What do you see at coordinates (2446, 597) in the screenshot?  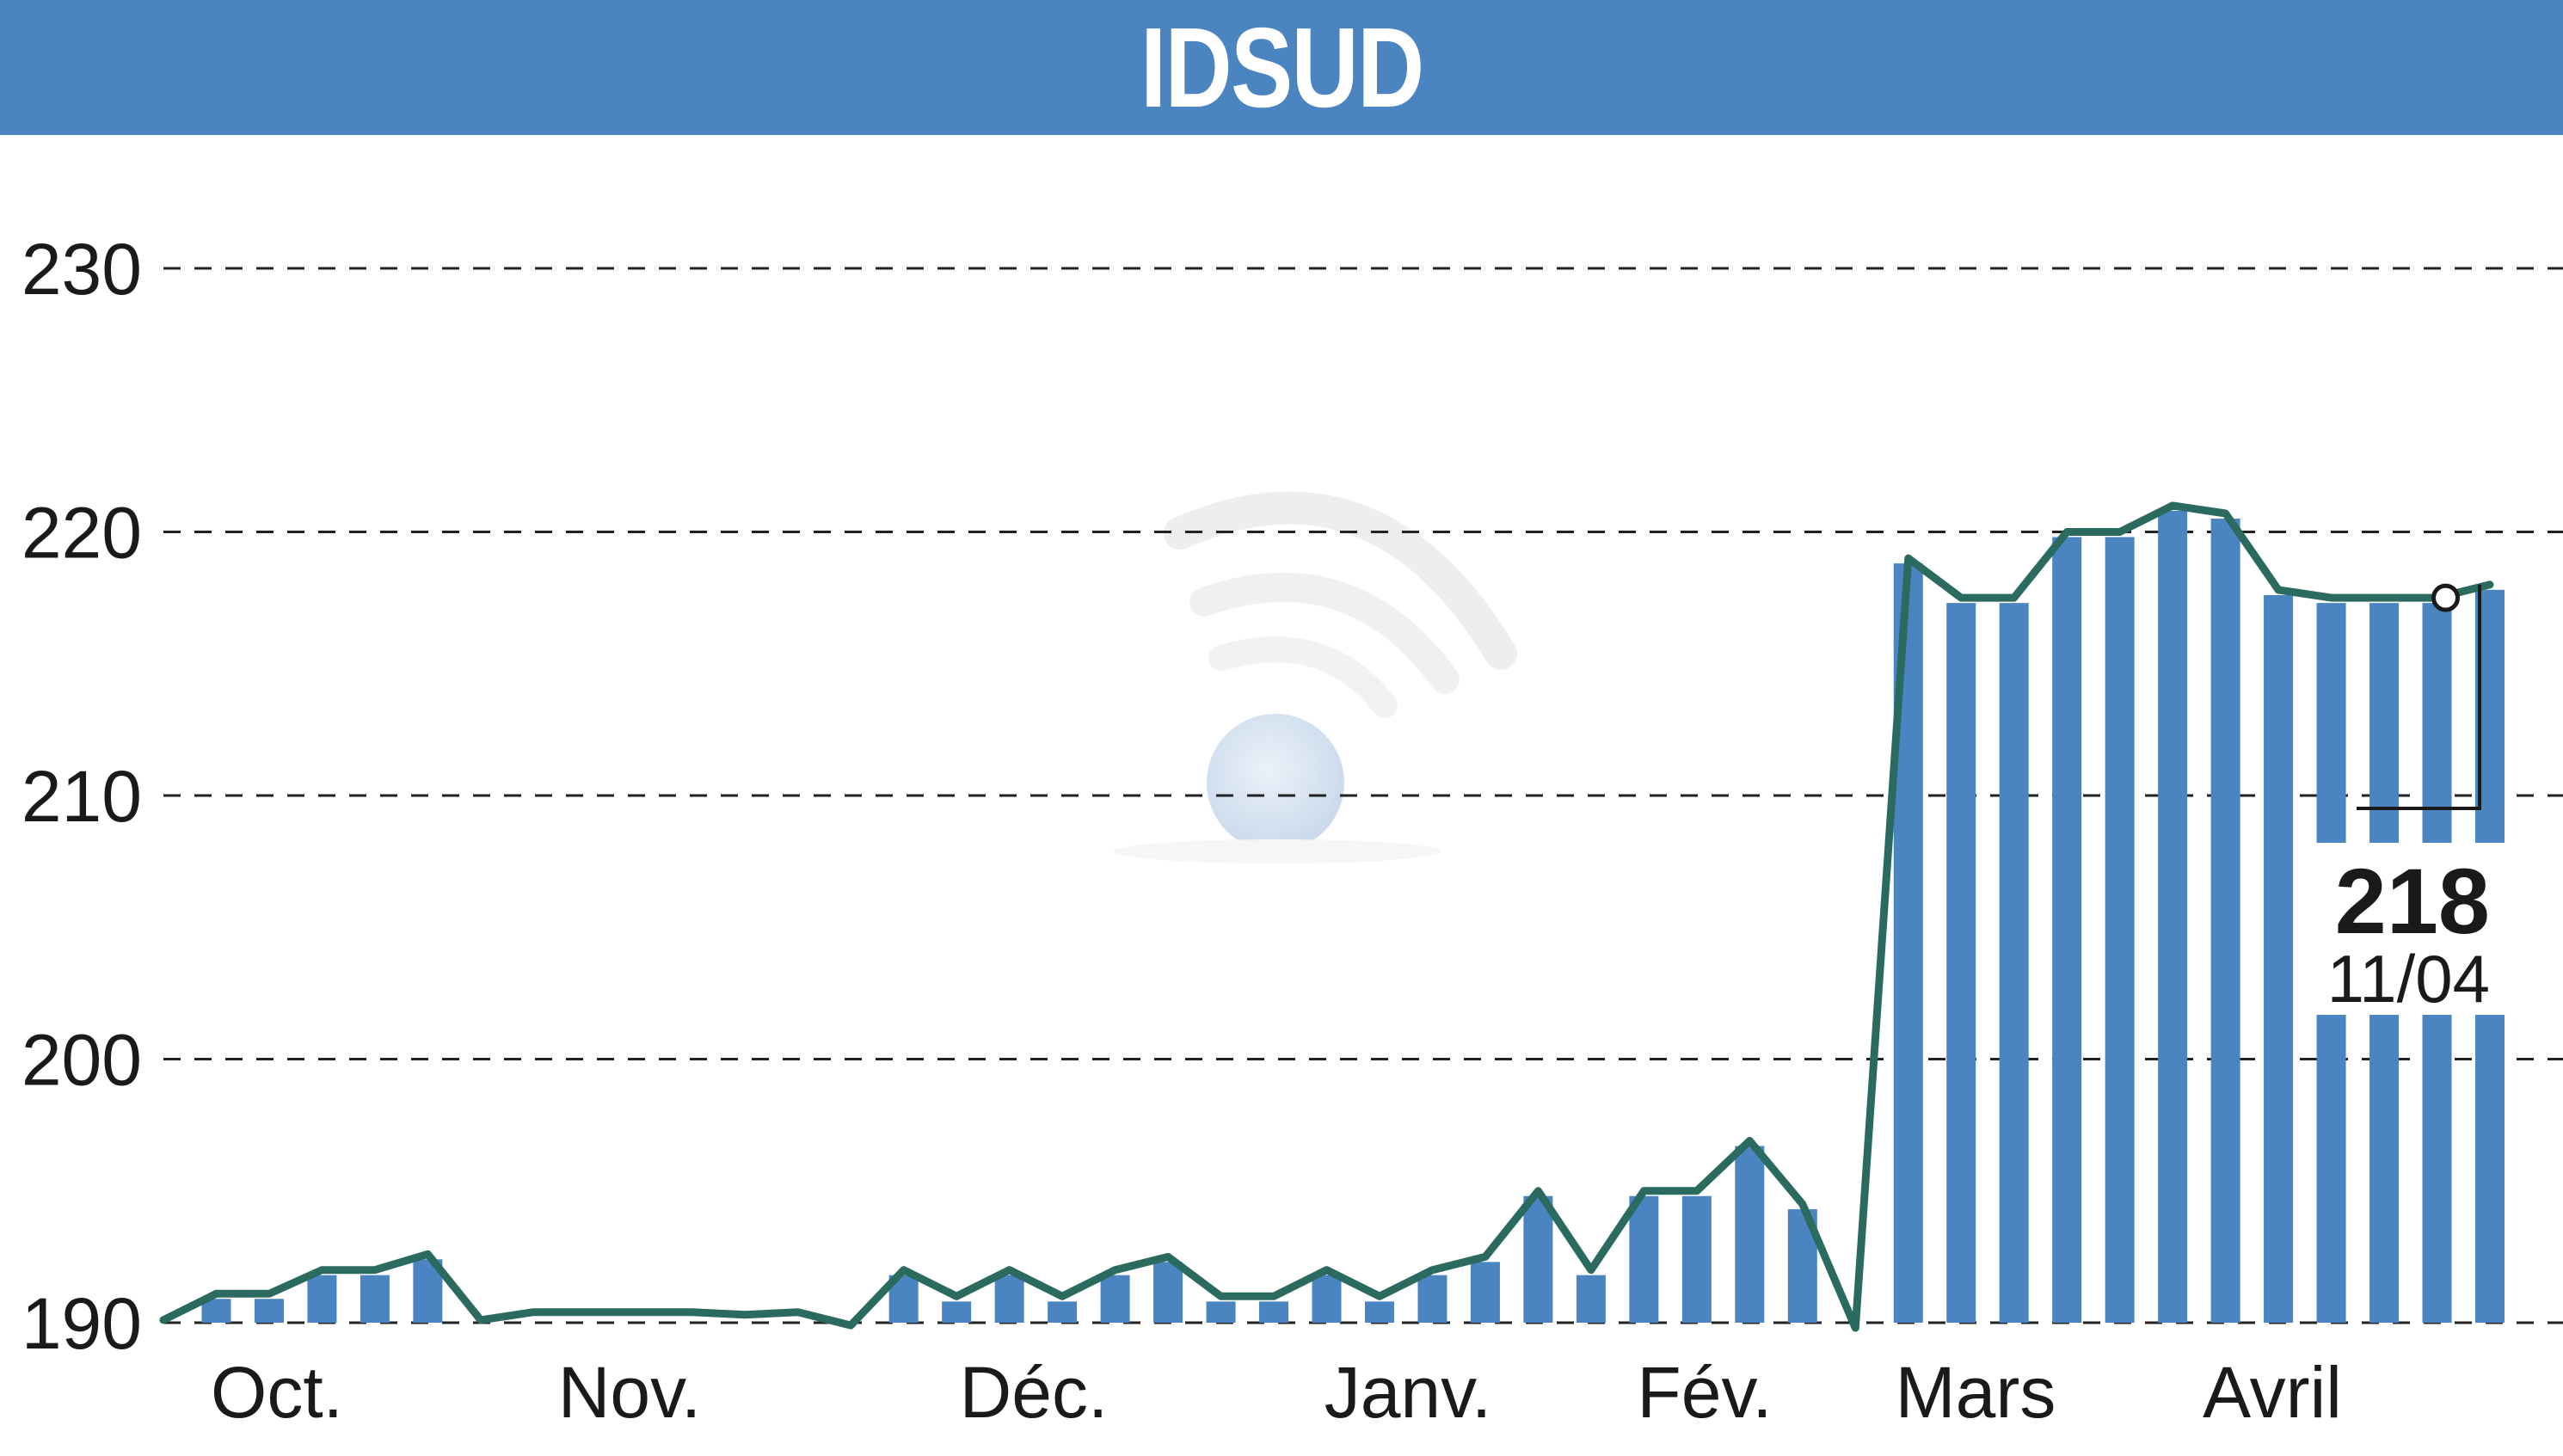 I see `last-point-marker` at bounding box center [2446, 597].